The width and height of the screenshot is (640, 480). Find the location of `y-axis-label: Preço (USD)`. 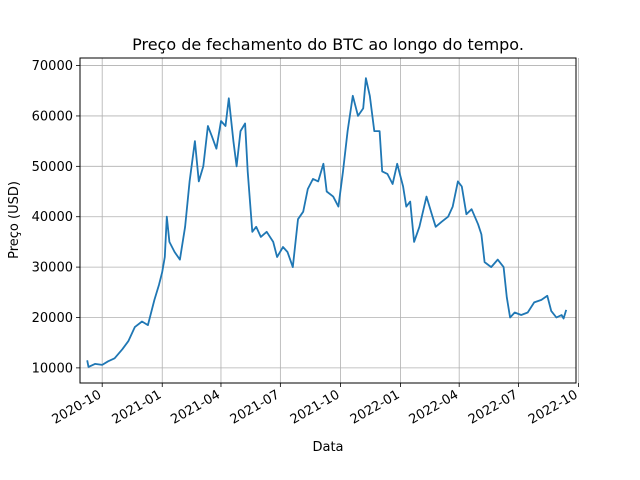

y-axis-label: Preço (USD) is located at coordinates (14, 220).